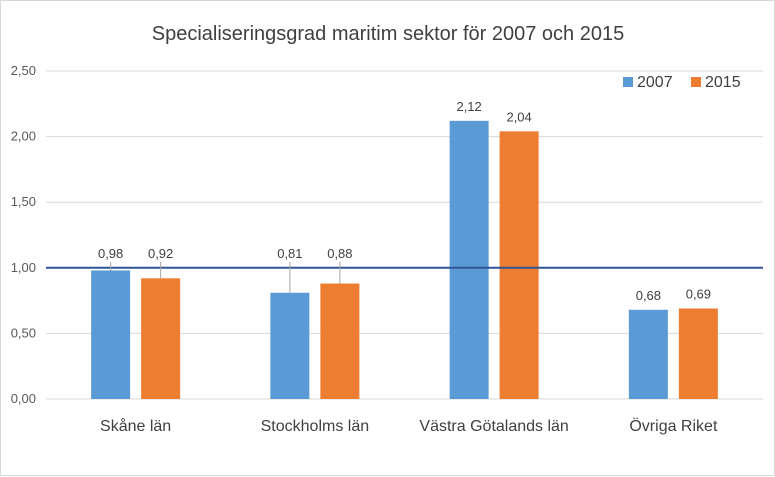  What do you see at coordinates (23, 267) in the screenshot?
I see `y-tick-label: 1,00` at bounding box center [23, 267].